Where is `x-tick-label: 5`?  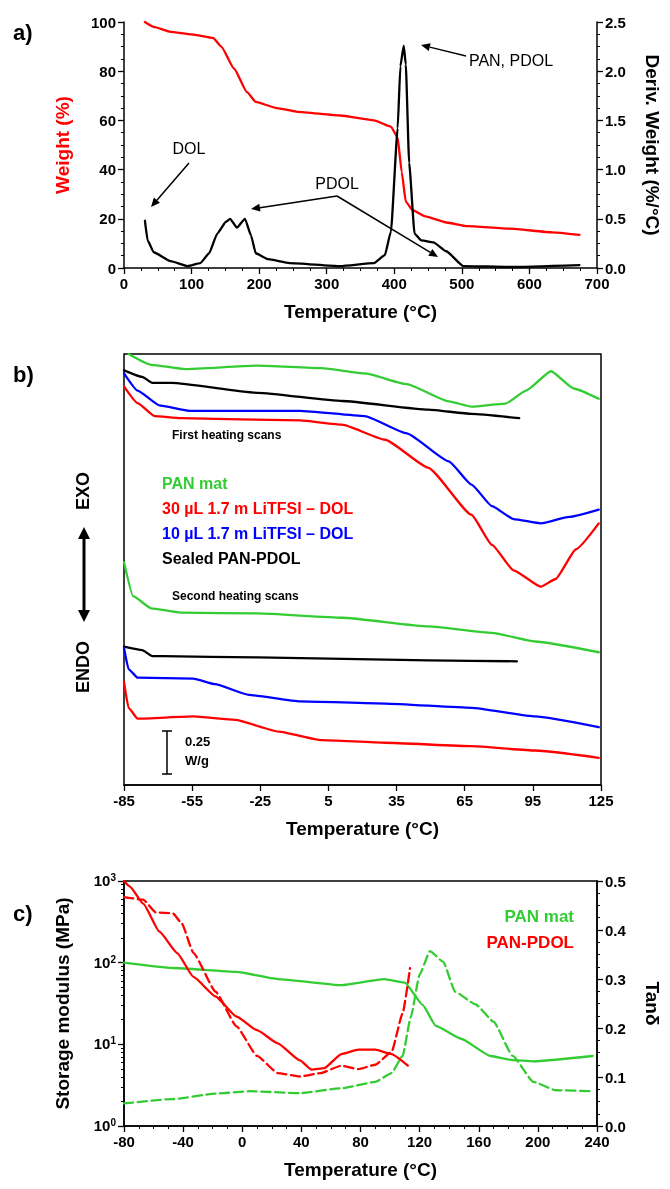 x-tick-label: 5 is located at coordinates (328, 800).